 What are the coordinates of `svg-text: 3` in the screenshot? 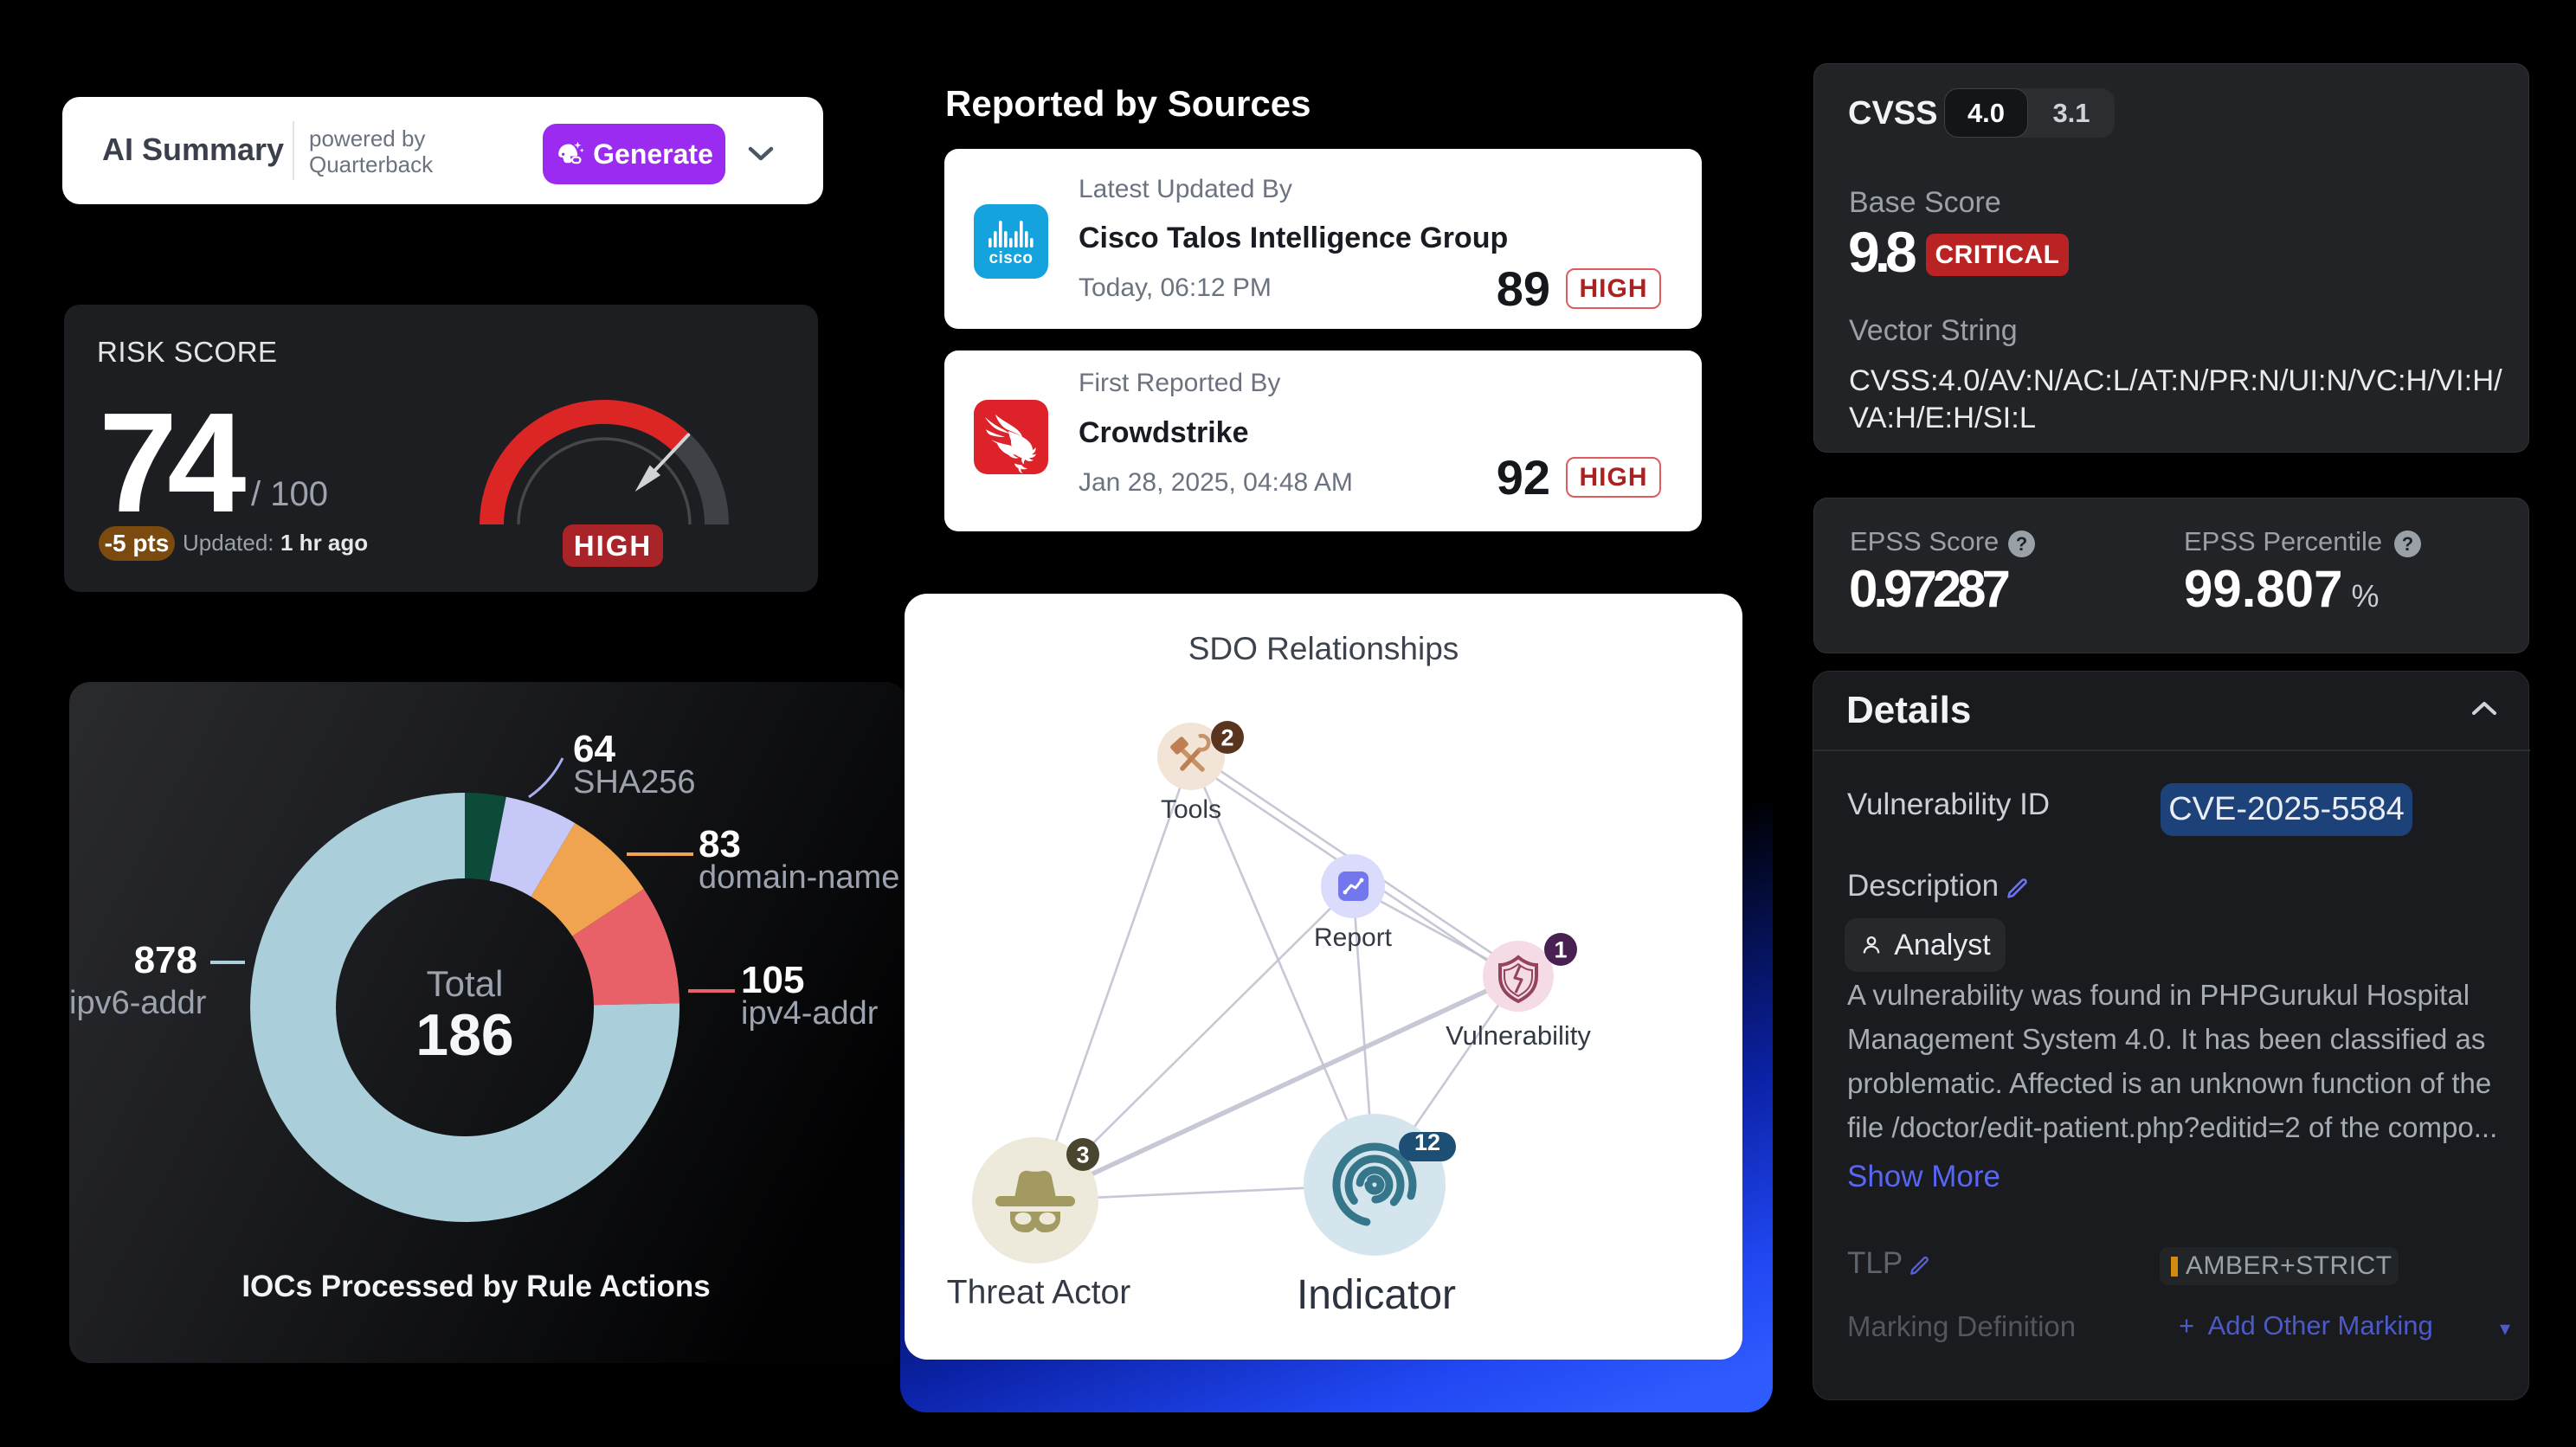 It's located at (1082, 1155).